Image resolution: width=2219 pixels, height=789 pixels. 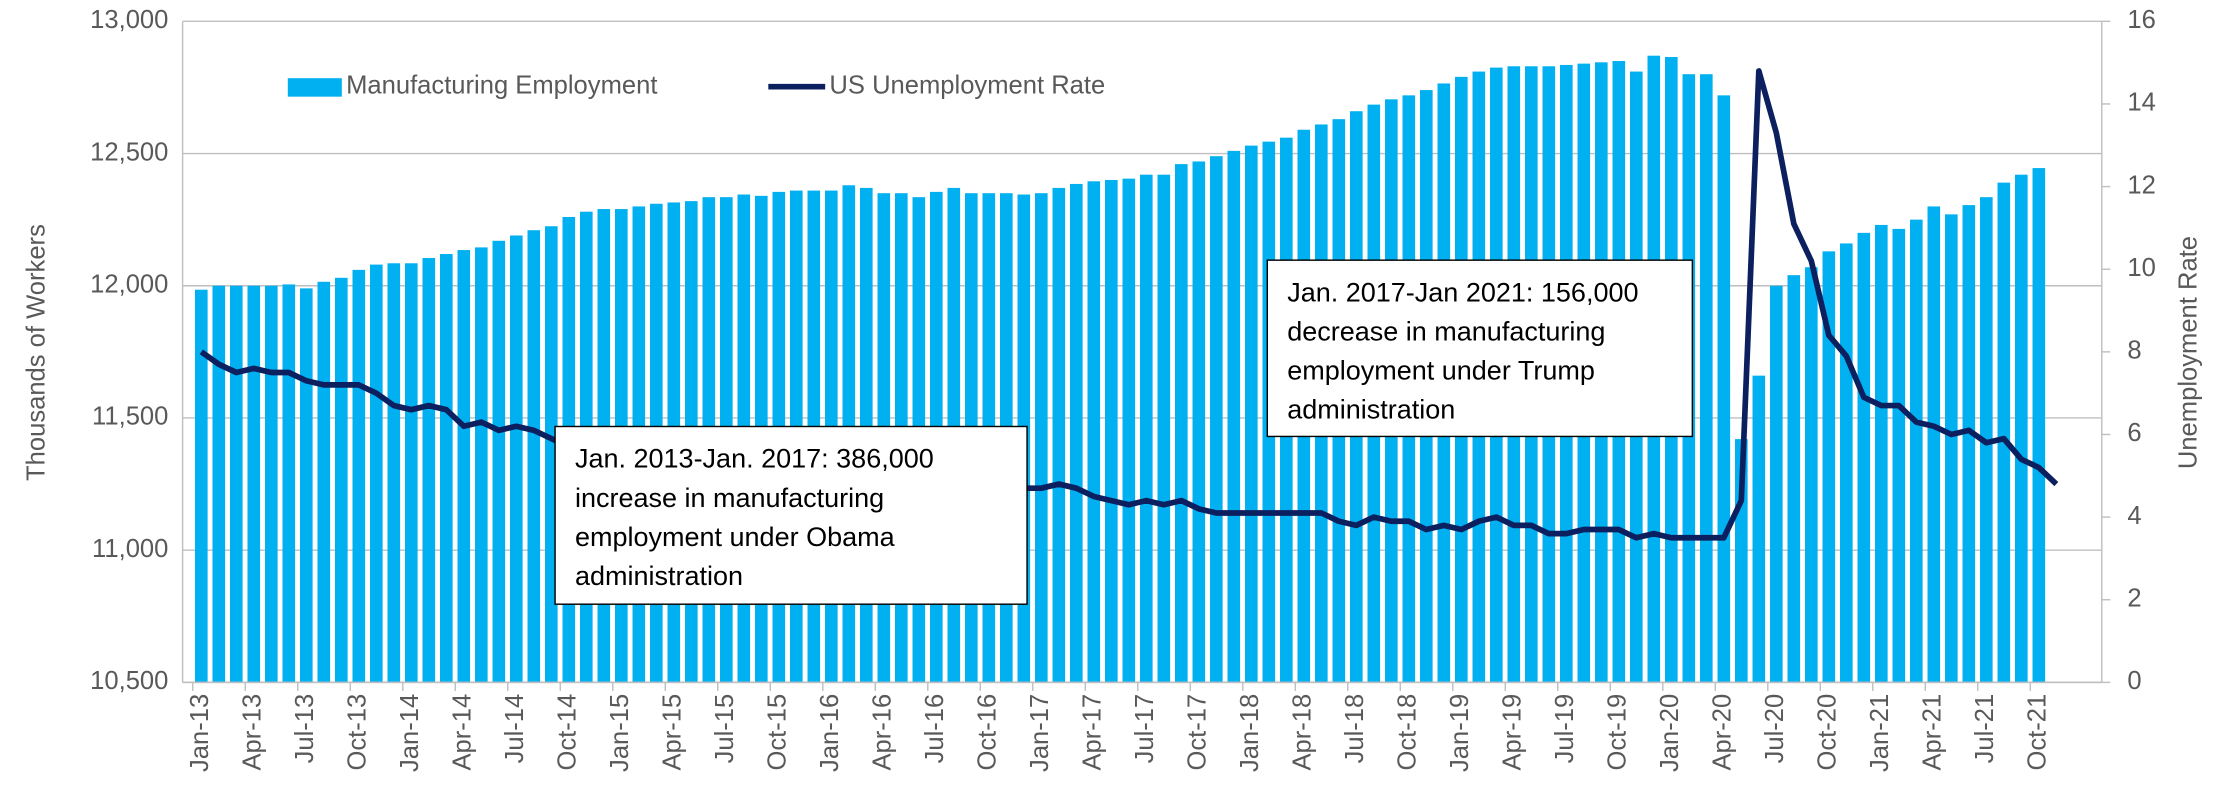 I want to click on annotation-text: employment under Trump, so click(x=1441, y=371).